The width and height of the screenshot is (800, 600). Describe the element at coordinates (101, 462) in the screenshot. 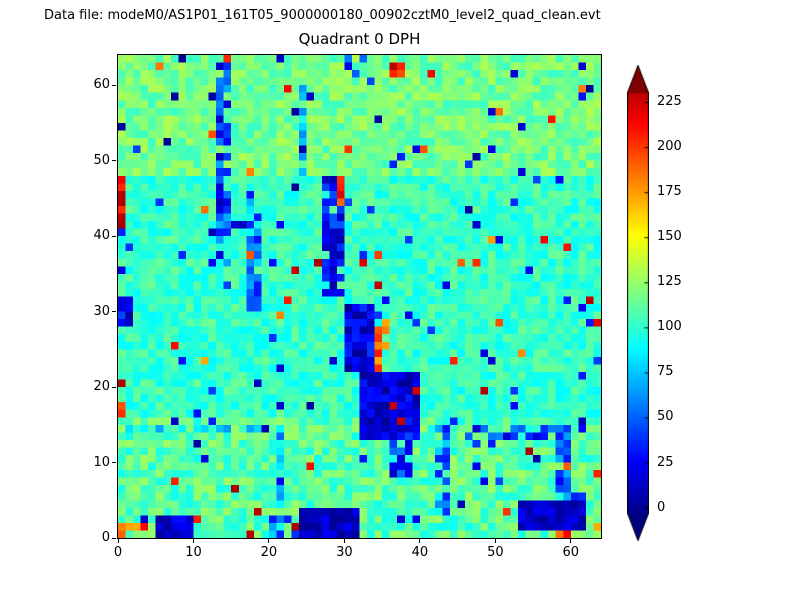

I see `y-tick-label: 10` at that location.